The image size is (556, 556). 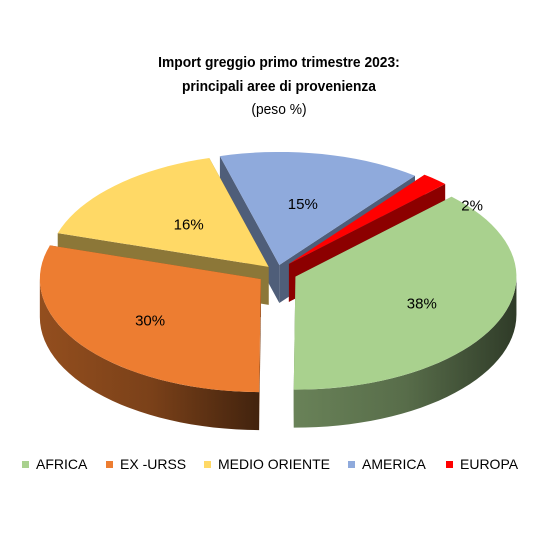 What do you see at coordinates (153, 464) in the screenshot?
I see `legend-label-ex-urss: EX -URSS` at bounding box center [153, 464].